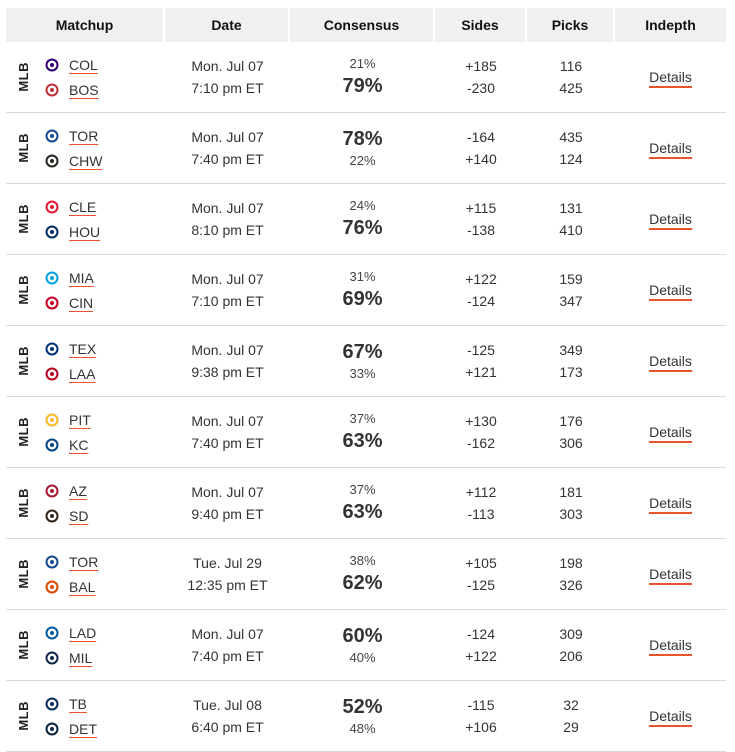 The height and width of the screenshot is (752, 735). Describe the element at coordinates (481, 65) in the screenshot. I see `side-away: +185` at that location.